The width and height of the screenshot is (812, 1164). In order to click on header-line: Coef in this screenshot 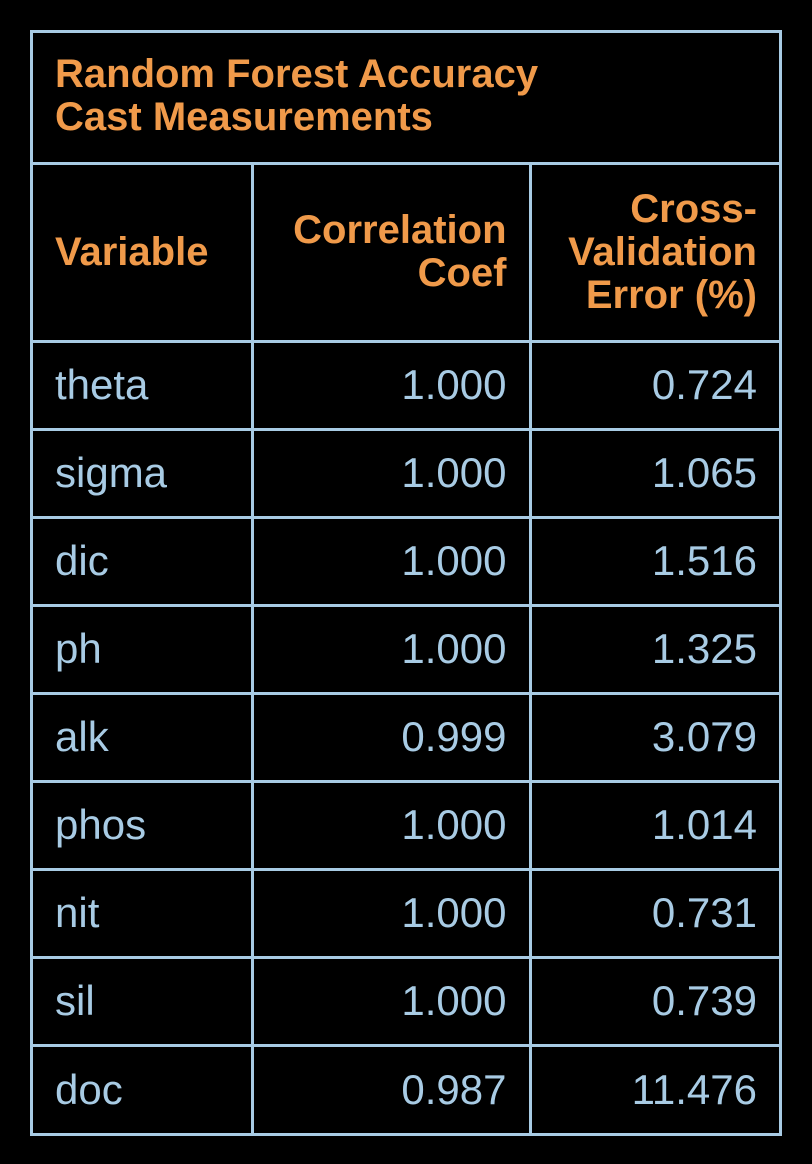, I will do `click(391, 273)`.